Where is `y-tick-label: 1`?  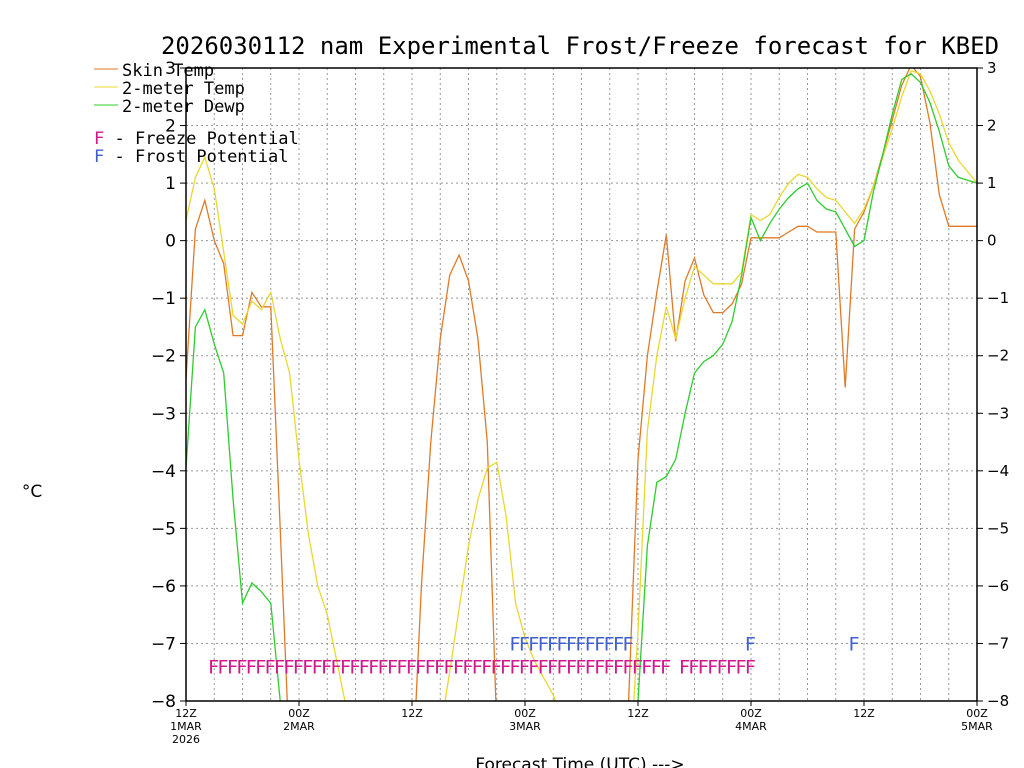
y-tick-label: 1 is located at coordinates (170, 184).